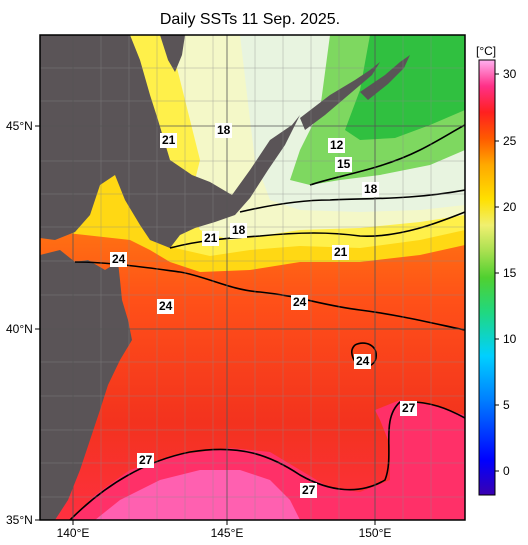 This screenshot has height=545, width=528. What do you see at coordinates (19, 126) in the screenshot?
I see `lat-label-45: 45°N` at bounding box center [19, 126].